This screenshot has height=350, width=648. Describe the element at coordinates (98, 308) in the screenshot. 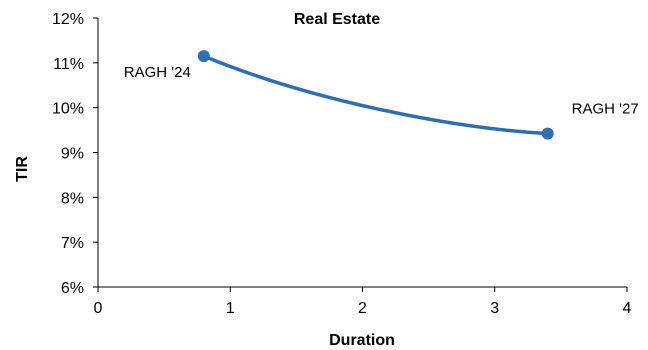

I see `x-tick-label: 0` at that location.